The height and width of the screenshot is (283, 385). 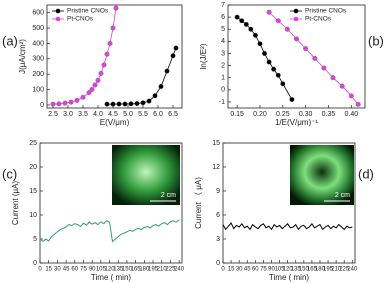 I want to click on y-tick-label: -1, so click(x=222, y=102).